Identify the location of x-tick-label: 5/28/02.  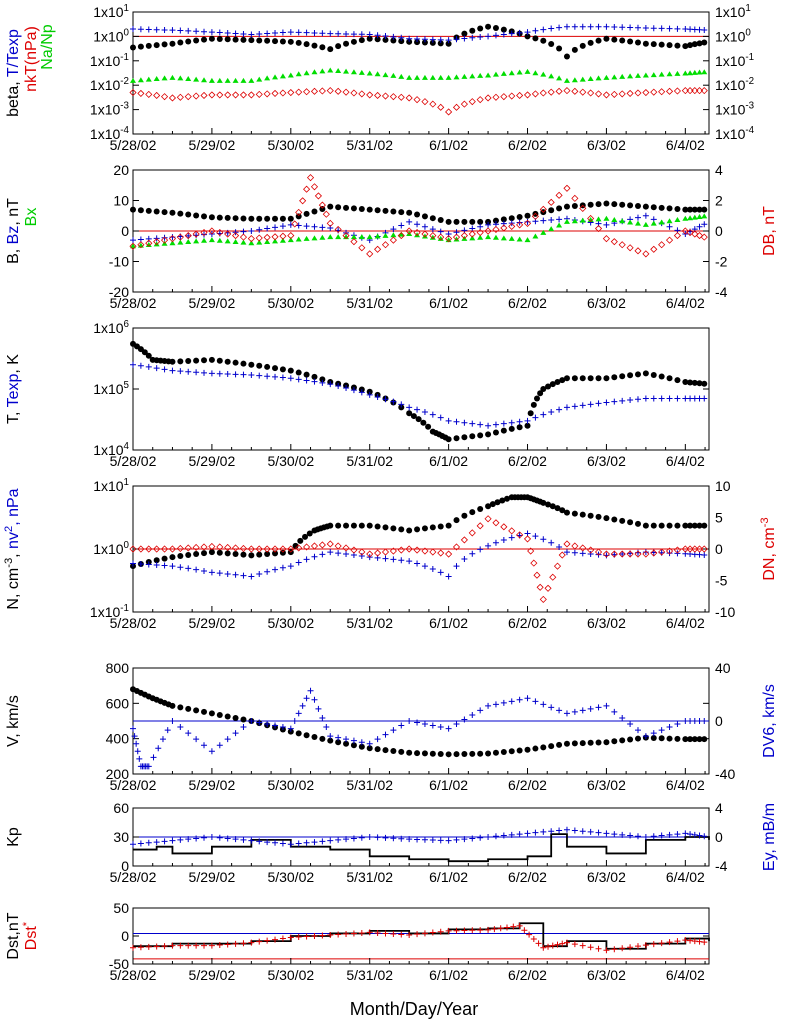
(133, 461).